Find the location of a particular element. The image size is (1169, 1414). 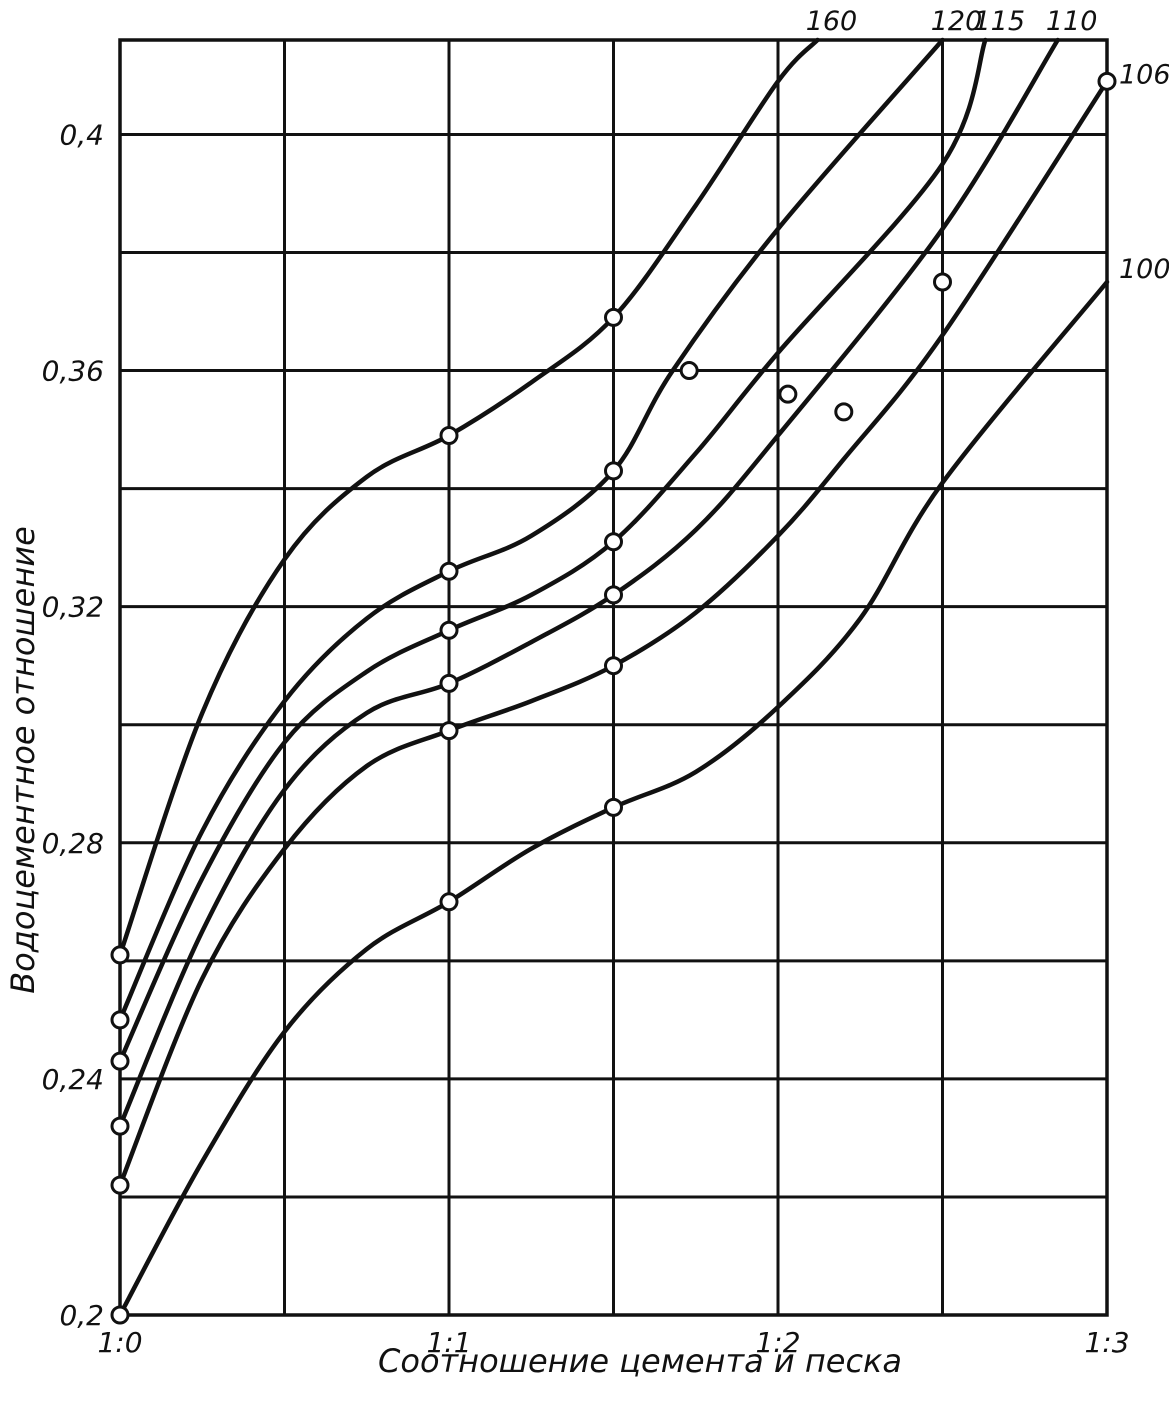

y-tick-label: 0,36 is located at coordinates (73, 371).